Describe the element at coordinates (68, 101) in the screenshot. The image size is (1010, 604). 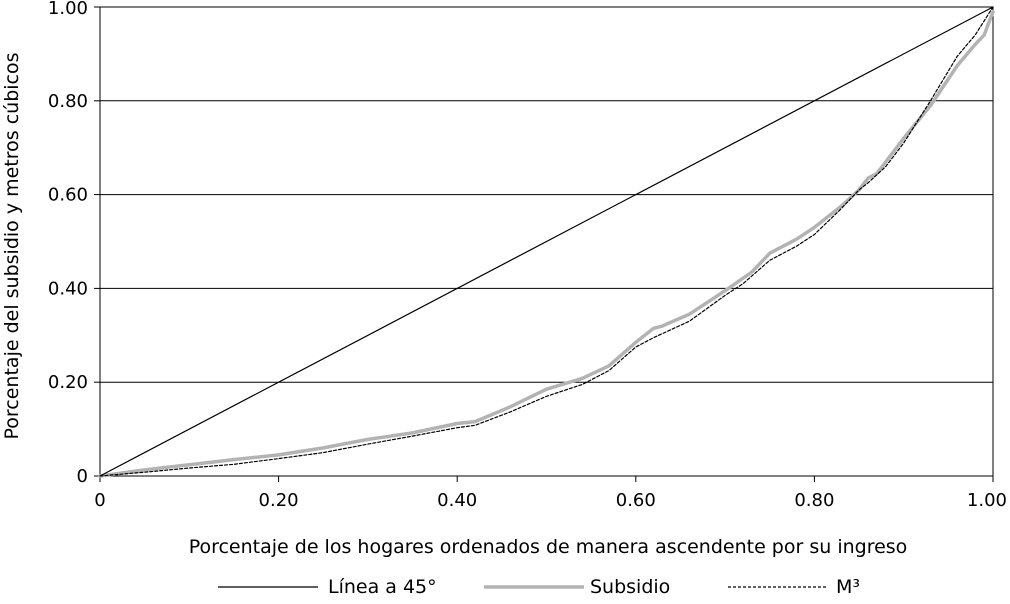
I see `y-tick-label-4: 0.80` at that location.